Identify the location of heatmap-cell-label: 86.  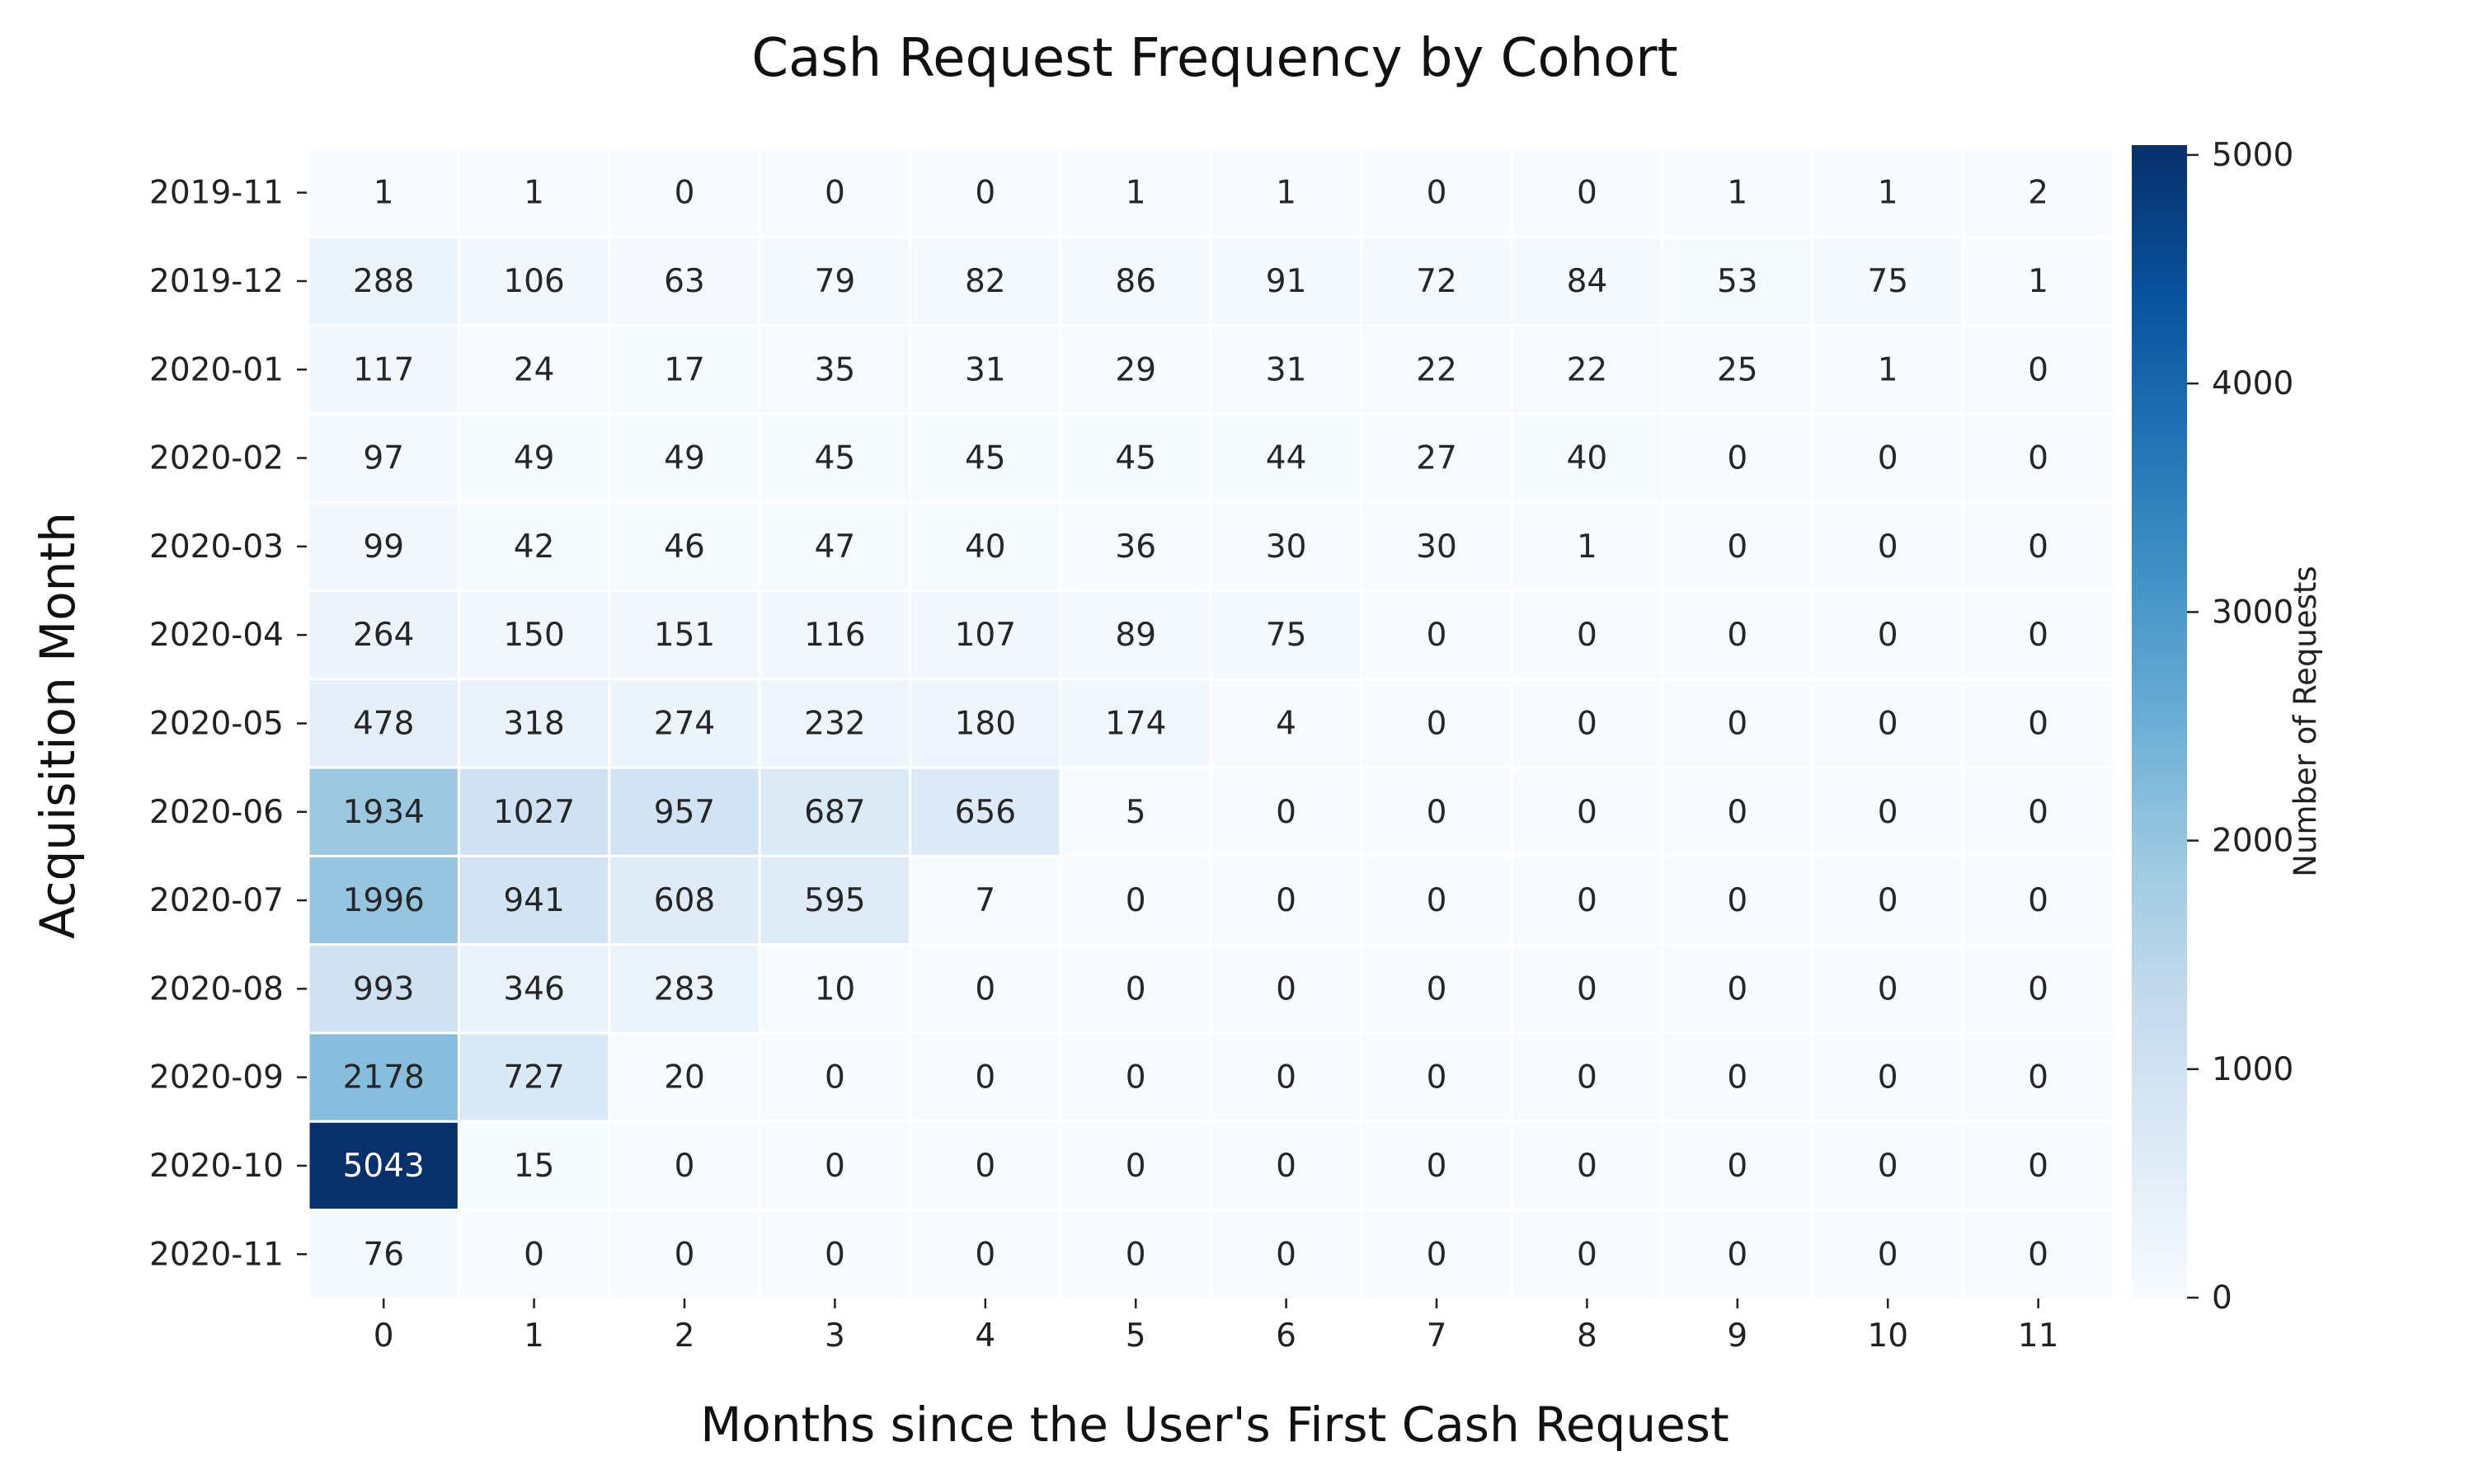
(1135, 281).